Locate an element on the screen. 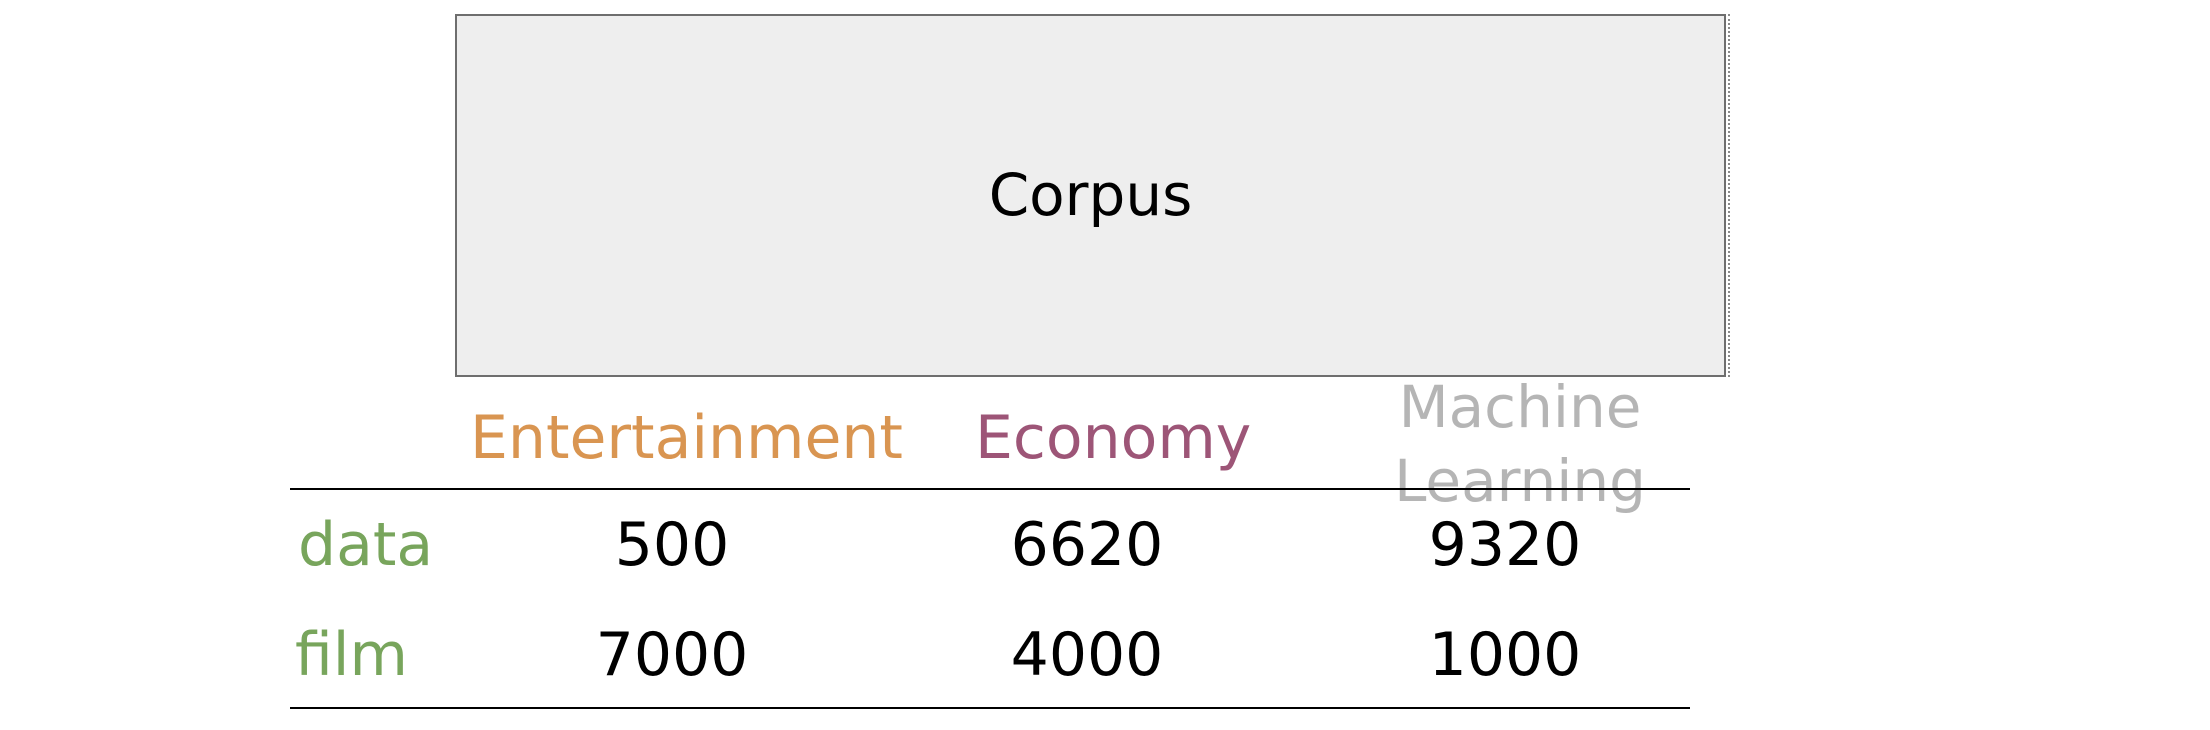 The height and width of the screenshot is (730, 2210). table-top-rule is located at coordinates (990, 489).